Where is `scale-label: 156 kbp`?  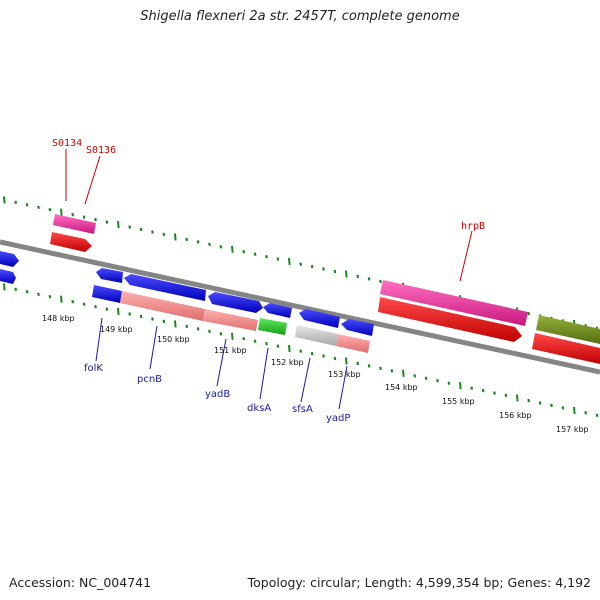 scale-label: 156 kbp is located at coordinates (515, 415).